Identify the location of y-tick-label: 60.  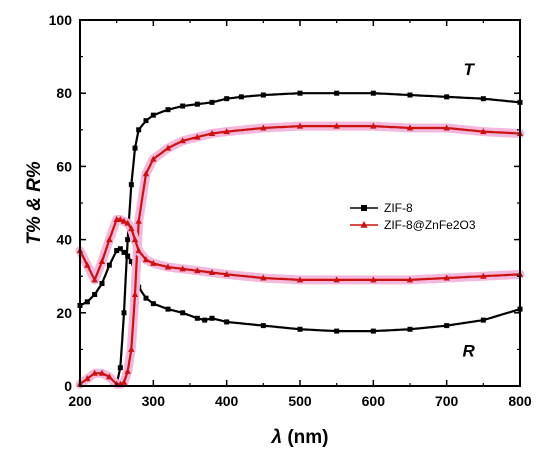
(64, 166).